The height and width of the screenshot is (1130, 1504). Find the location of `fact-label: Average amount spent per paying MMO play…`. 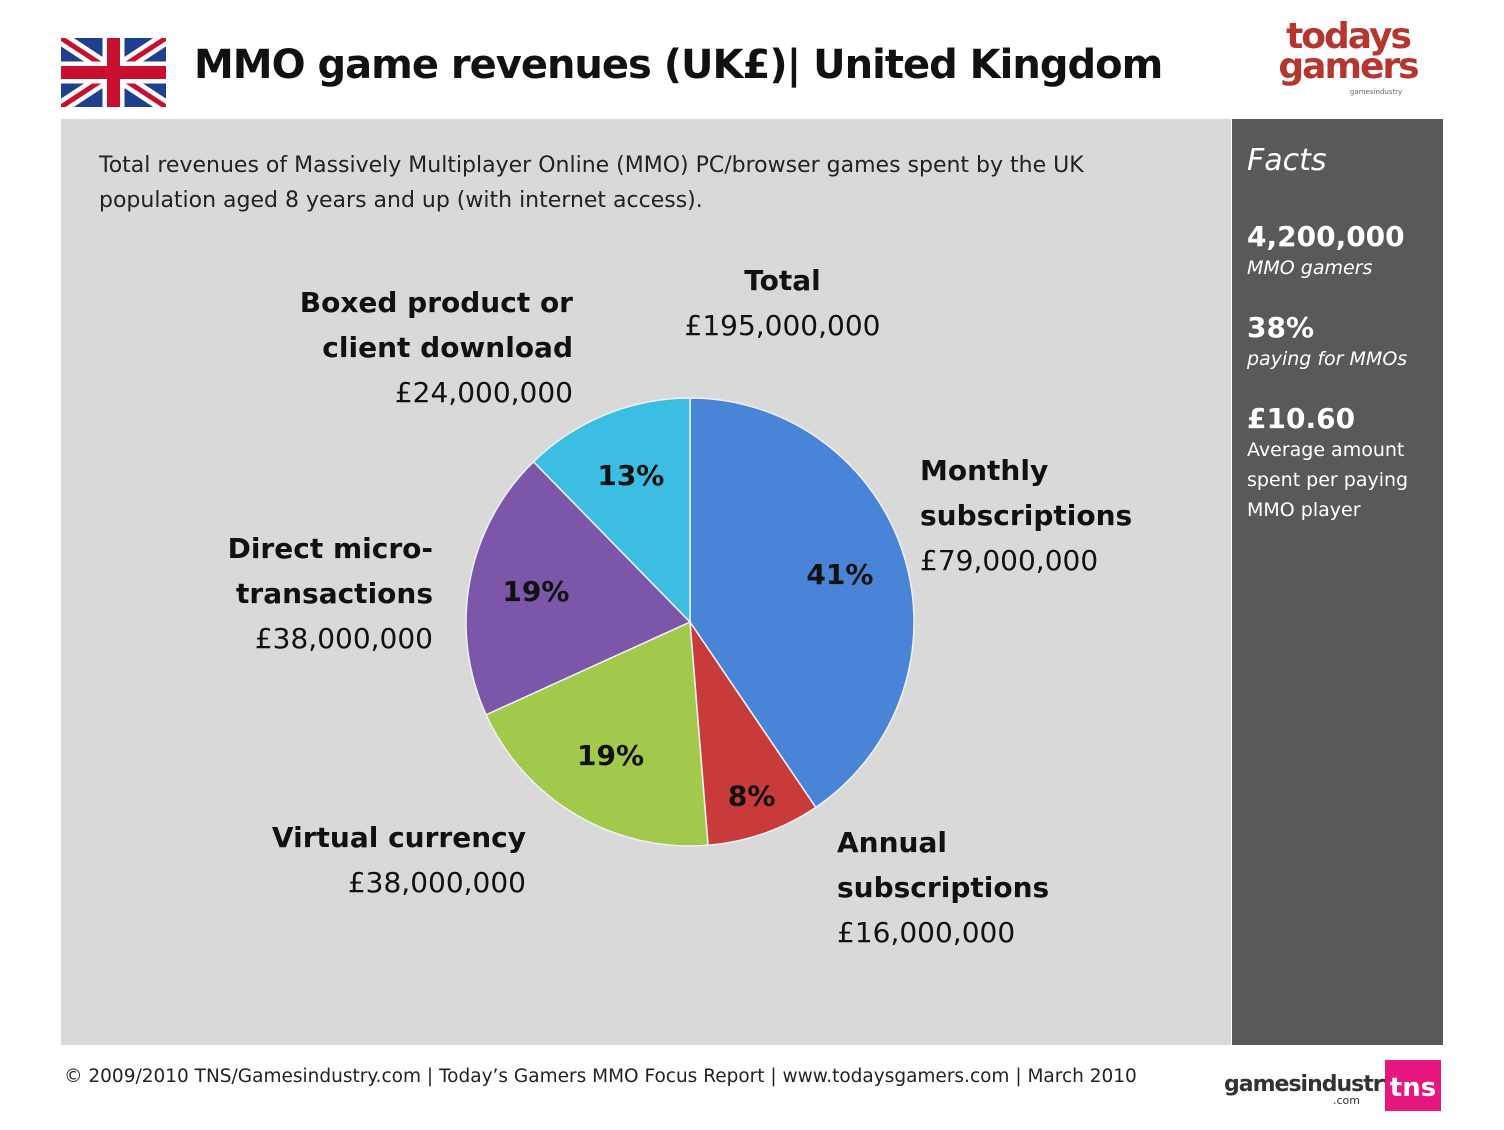

fact-label: Average amount spent per paying MMO play… is located at coordinates (1328, 480).